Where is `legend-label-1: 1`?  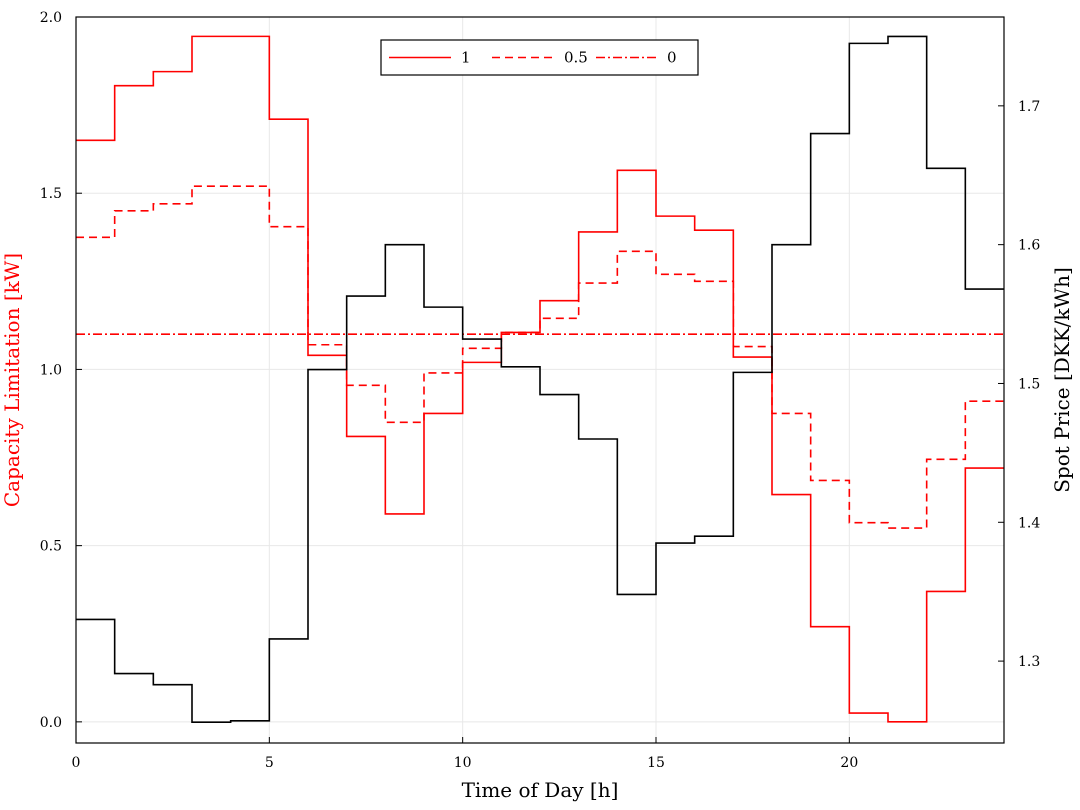 legend-label-1: 1 is located at coordinates (466, 58).